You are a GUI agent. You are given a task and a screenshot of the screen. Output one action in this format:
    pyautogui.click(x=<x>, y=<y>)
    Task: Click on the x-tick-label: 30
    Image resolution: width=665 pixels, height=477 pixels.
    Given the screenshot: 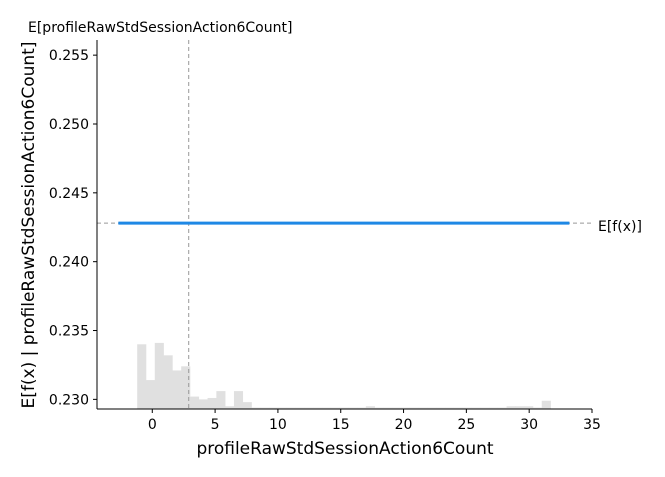 What is the action you would take?
    pyautogui.click(x=529, y=425)
    